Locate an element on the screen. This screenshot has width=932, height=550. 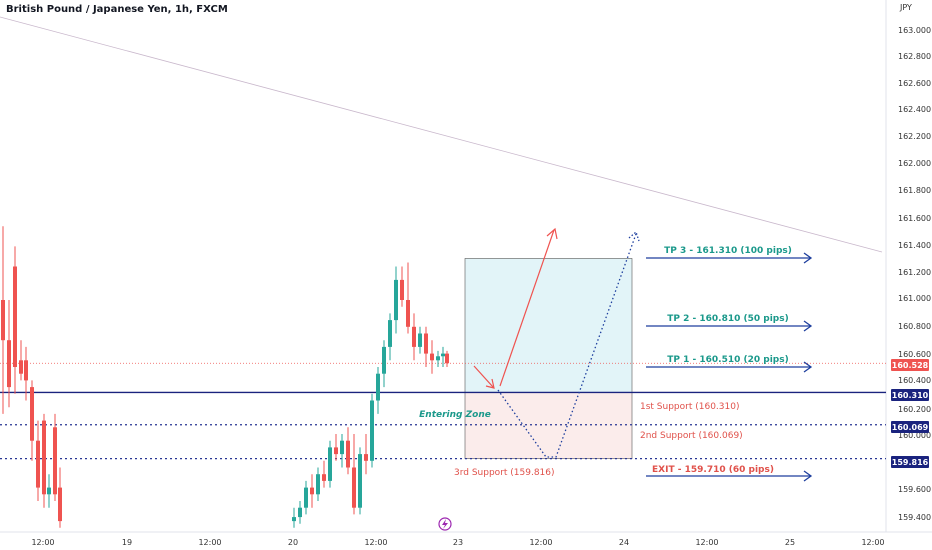
y-tick-label: 160.000 is located at coordinates (914, 435).